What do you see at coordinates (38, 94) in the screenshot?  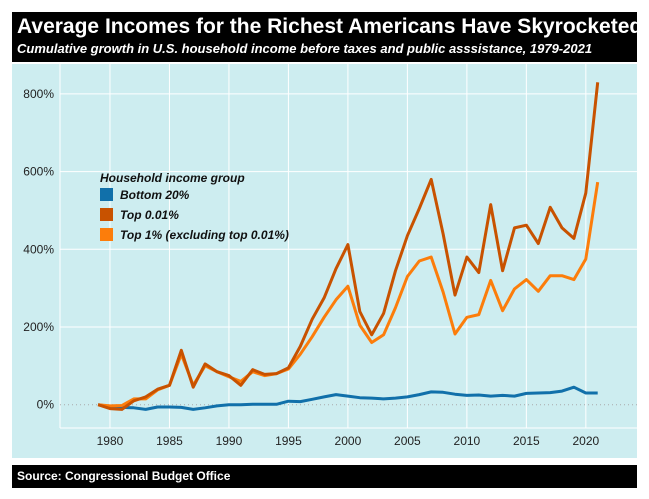 I see `y-tick-label: 800%` at bounding box center [38, 94].